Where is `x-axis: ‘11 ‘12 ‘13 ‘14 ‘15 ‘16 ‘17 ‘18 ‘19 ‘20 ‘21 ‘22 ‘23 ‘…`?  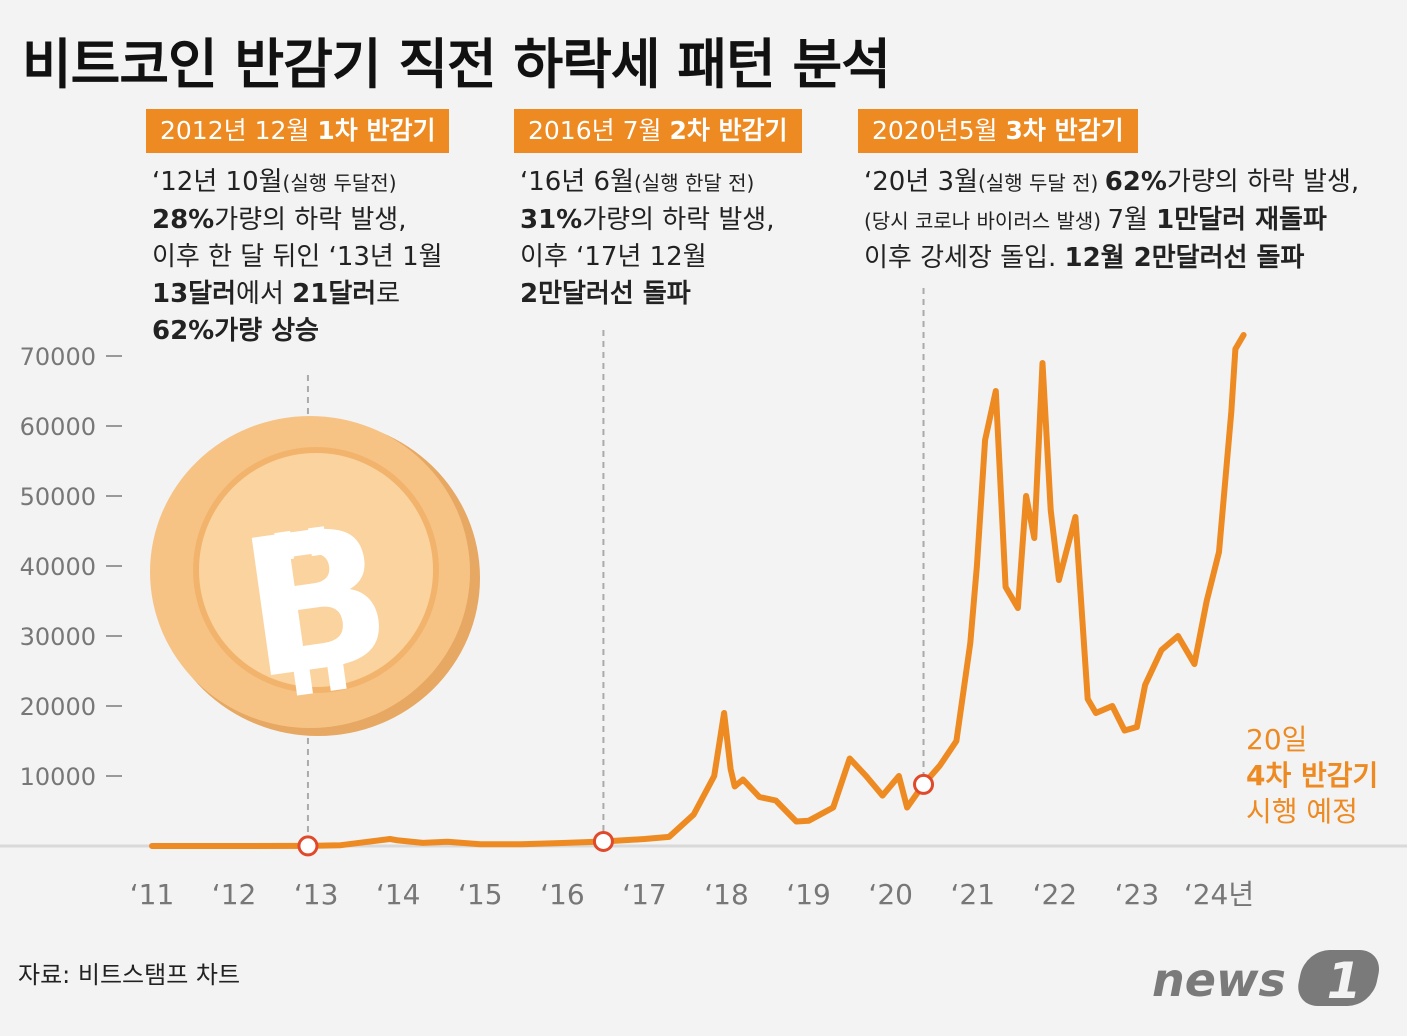 x-axis: ‘11 ‘12 ‘13 ‘14 ‘15 ‘16 ‘17 ‘18 ‘19 ‘20 ‘21 ‘22 ‘23 ‘… is located at coordinates (692, 894).